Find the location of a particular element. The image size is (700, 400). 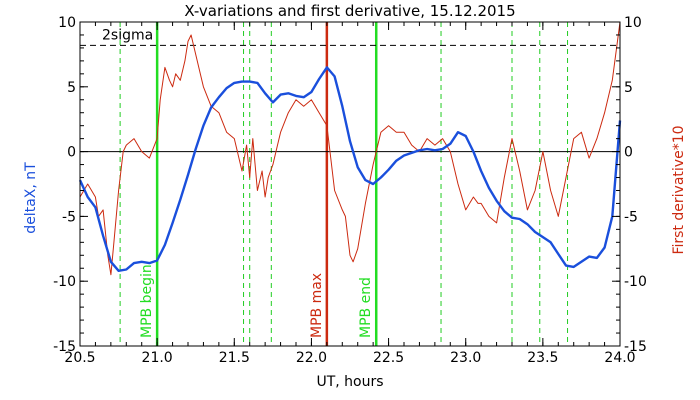

x-tick-label: 22.0 is located at coordinates (311, 358).